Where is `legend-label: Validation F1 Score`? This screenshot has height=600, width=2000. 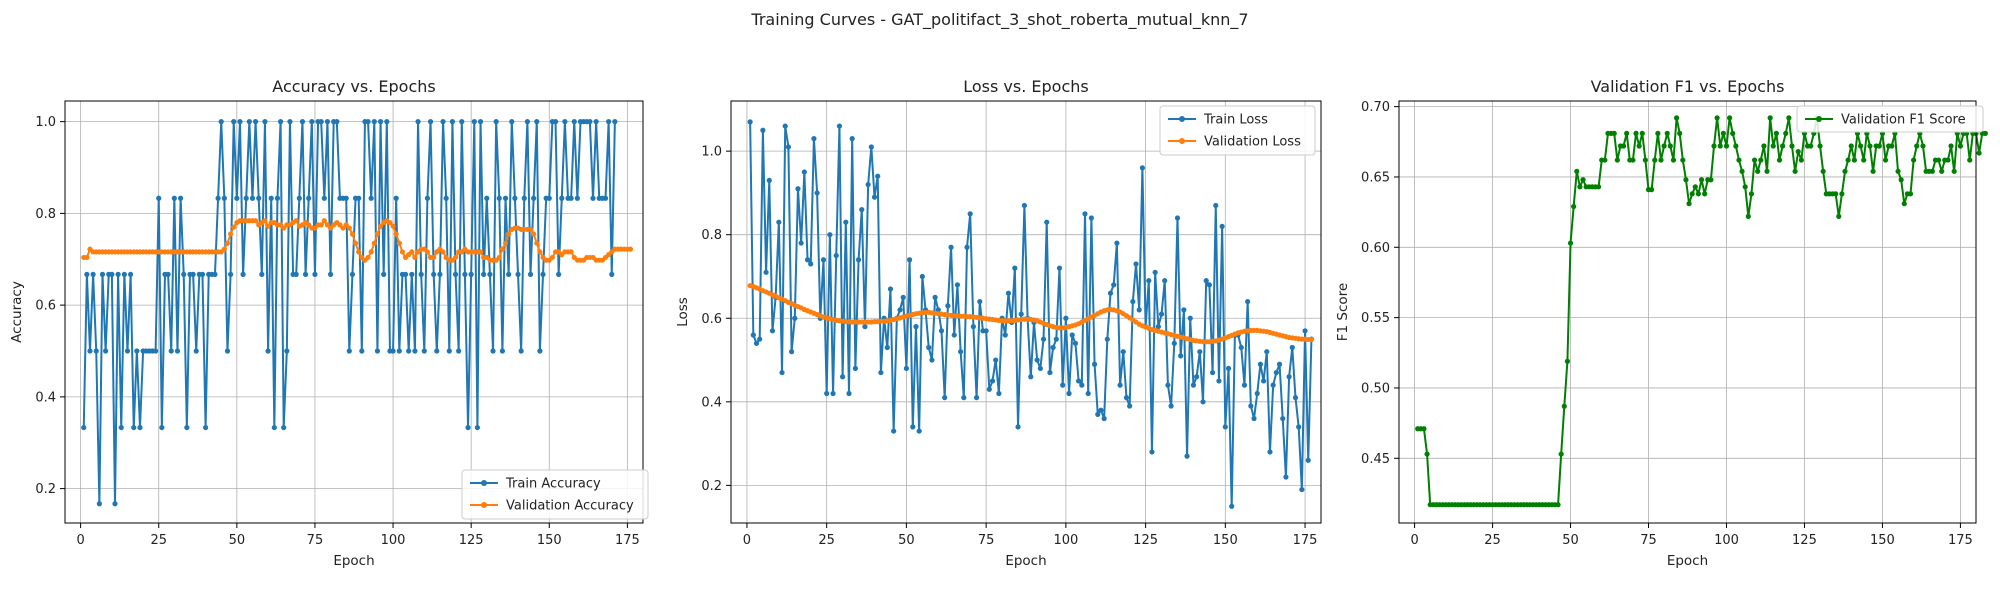
legend-label: Validation F1 Score is located at coordinates (1903, 120).